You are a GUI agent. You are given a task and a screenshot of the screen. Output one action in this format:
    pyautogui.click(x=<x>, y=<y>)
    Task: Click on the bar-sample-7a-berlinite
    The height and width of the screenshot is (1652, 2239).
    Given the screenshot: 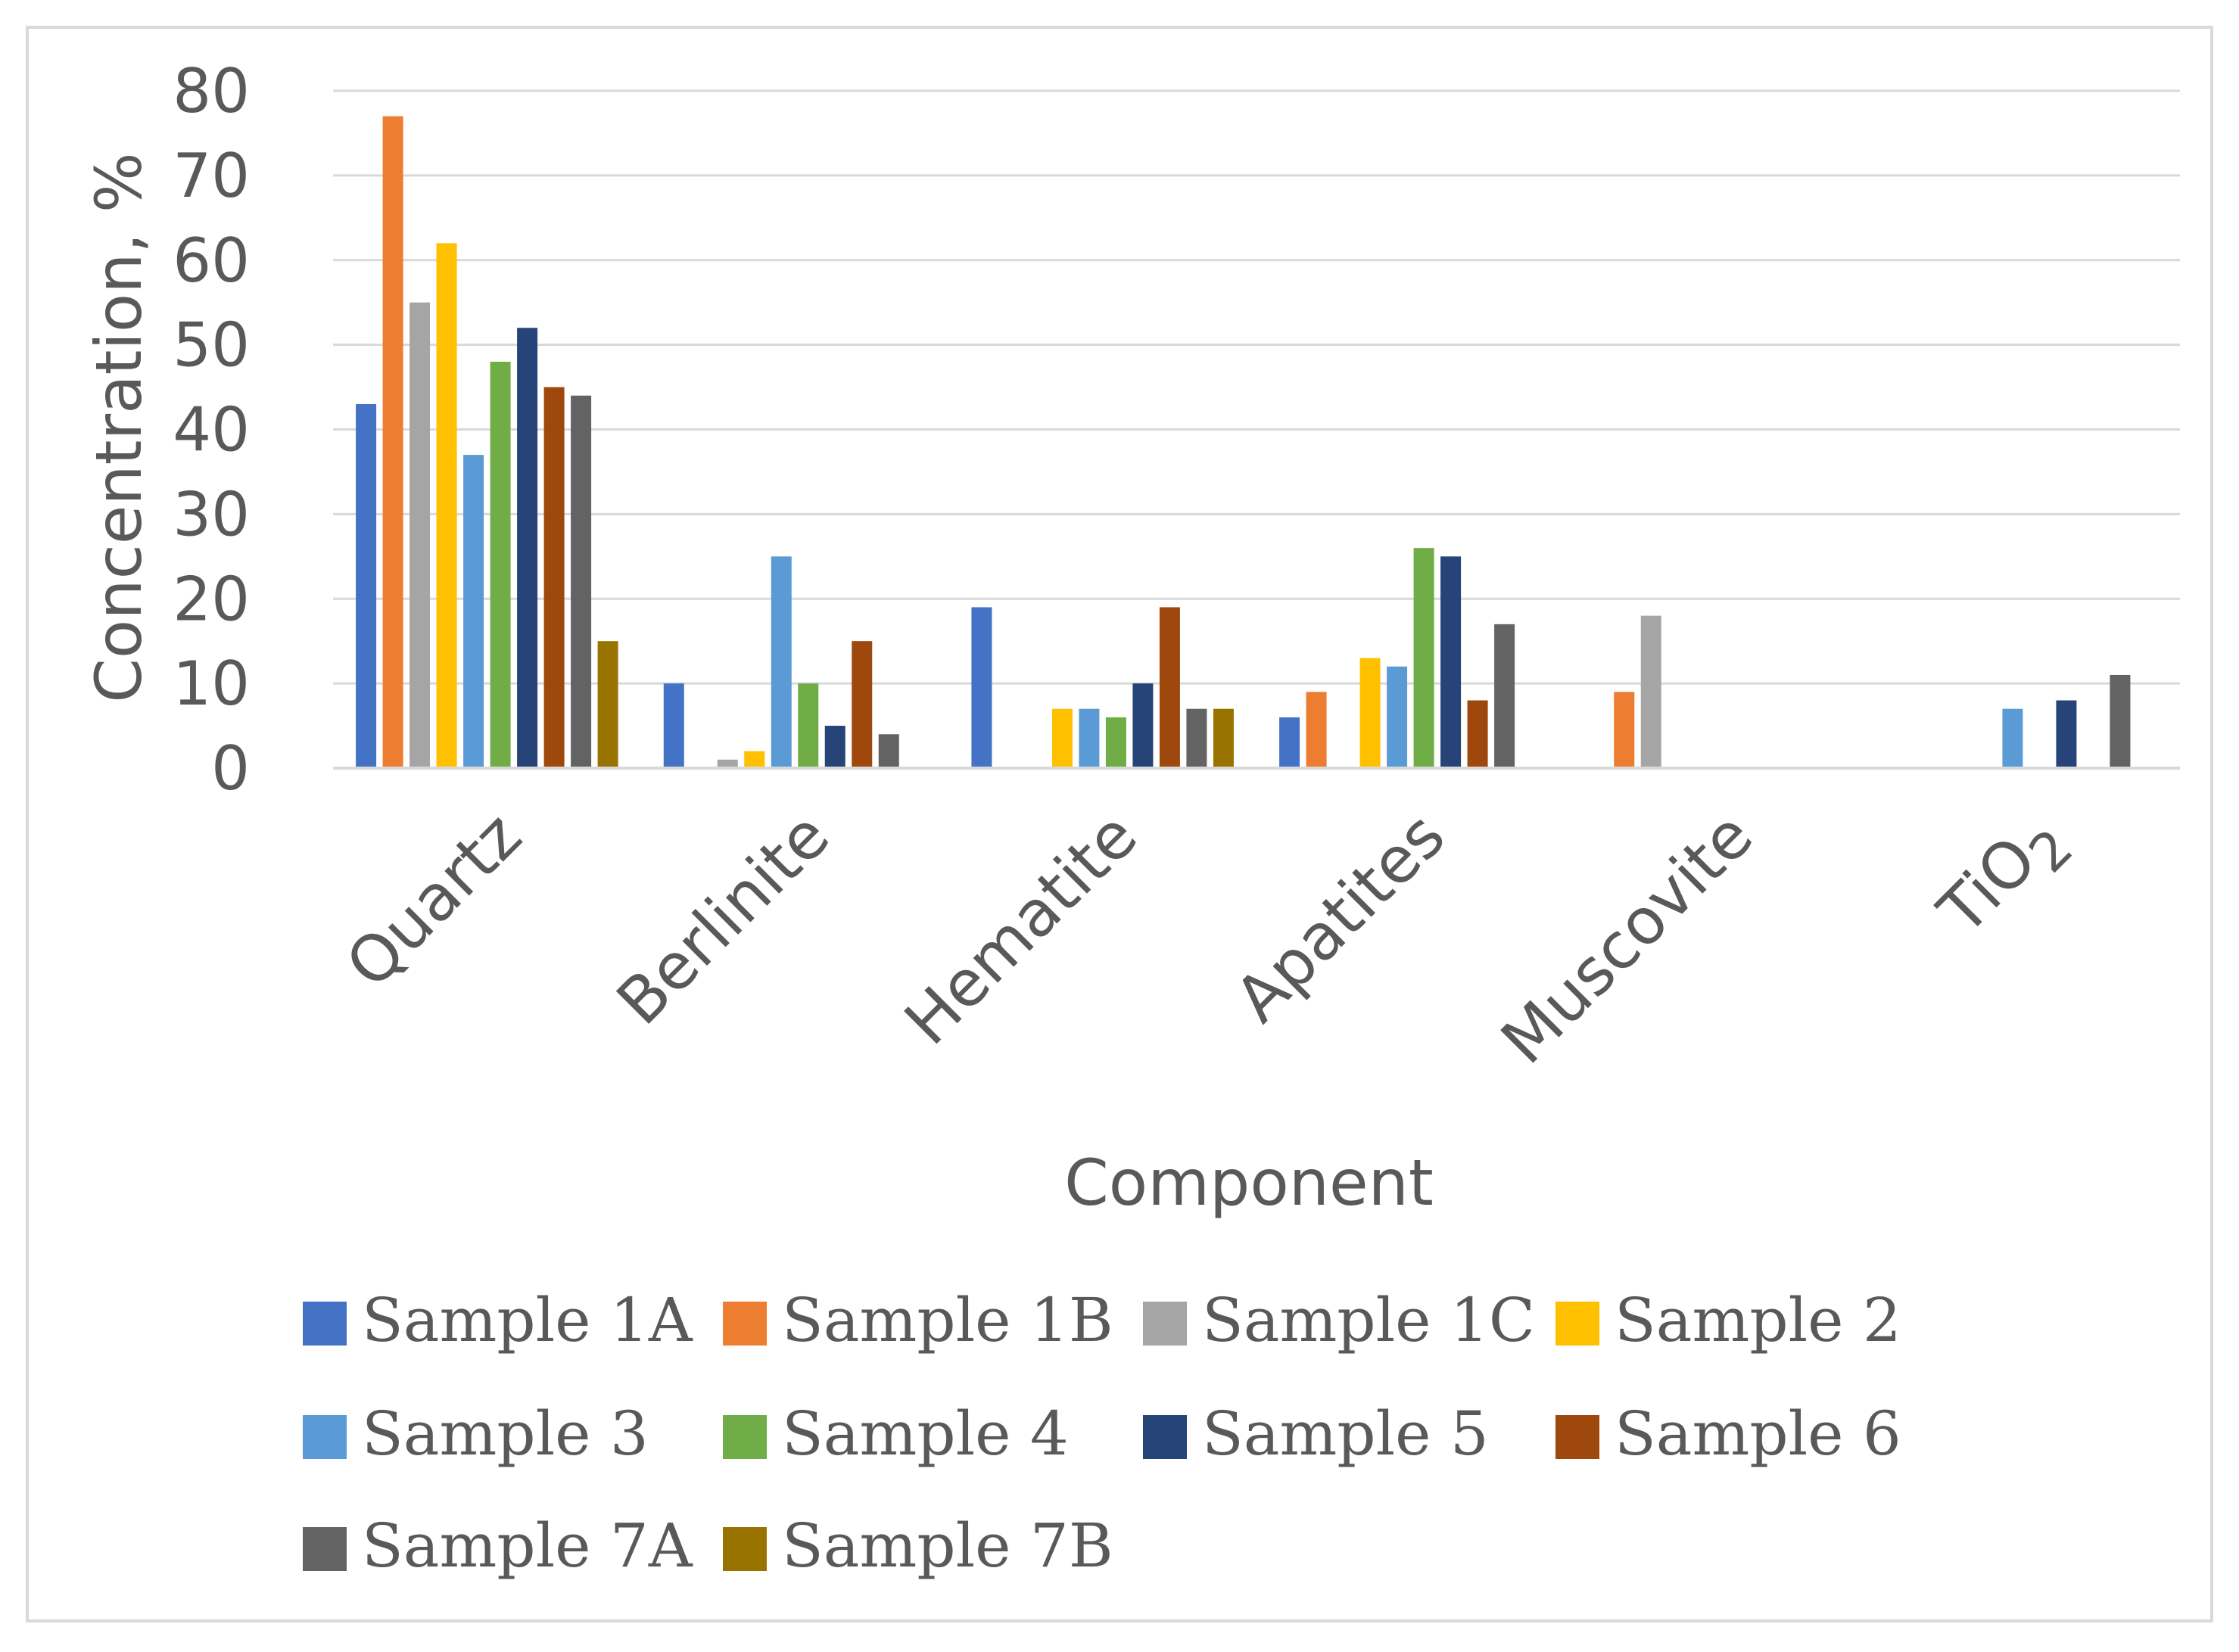 What is the action you would take?
    pyautogui.click(x=889, y=751)
    